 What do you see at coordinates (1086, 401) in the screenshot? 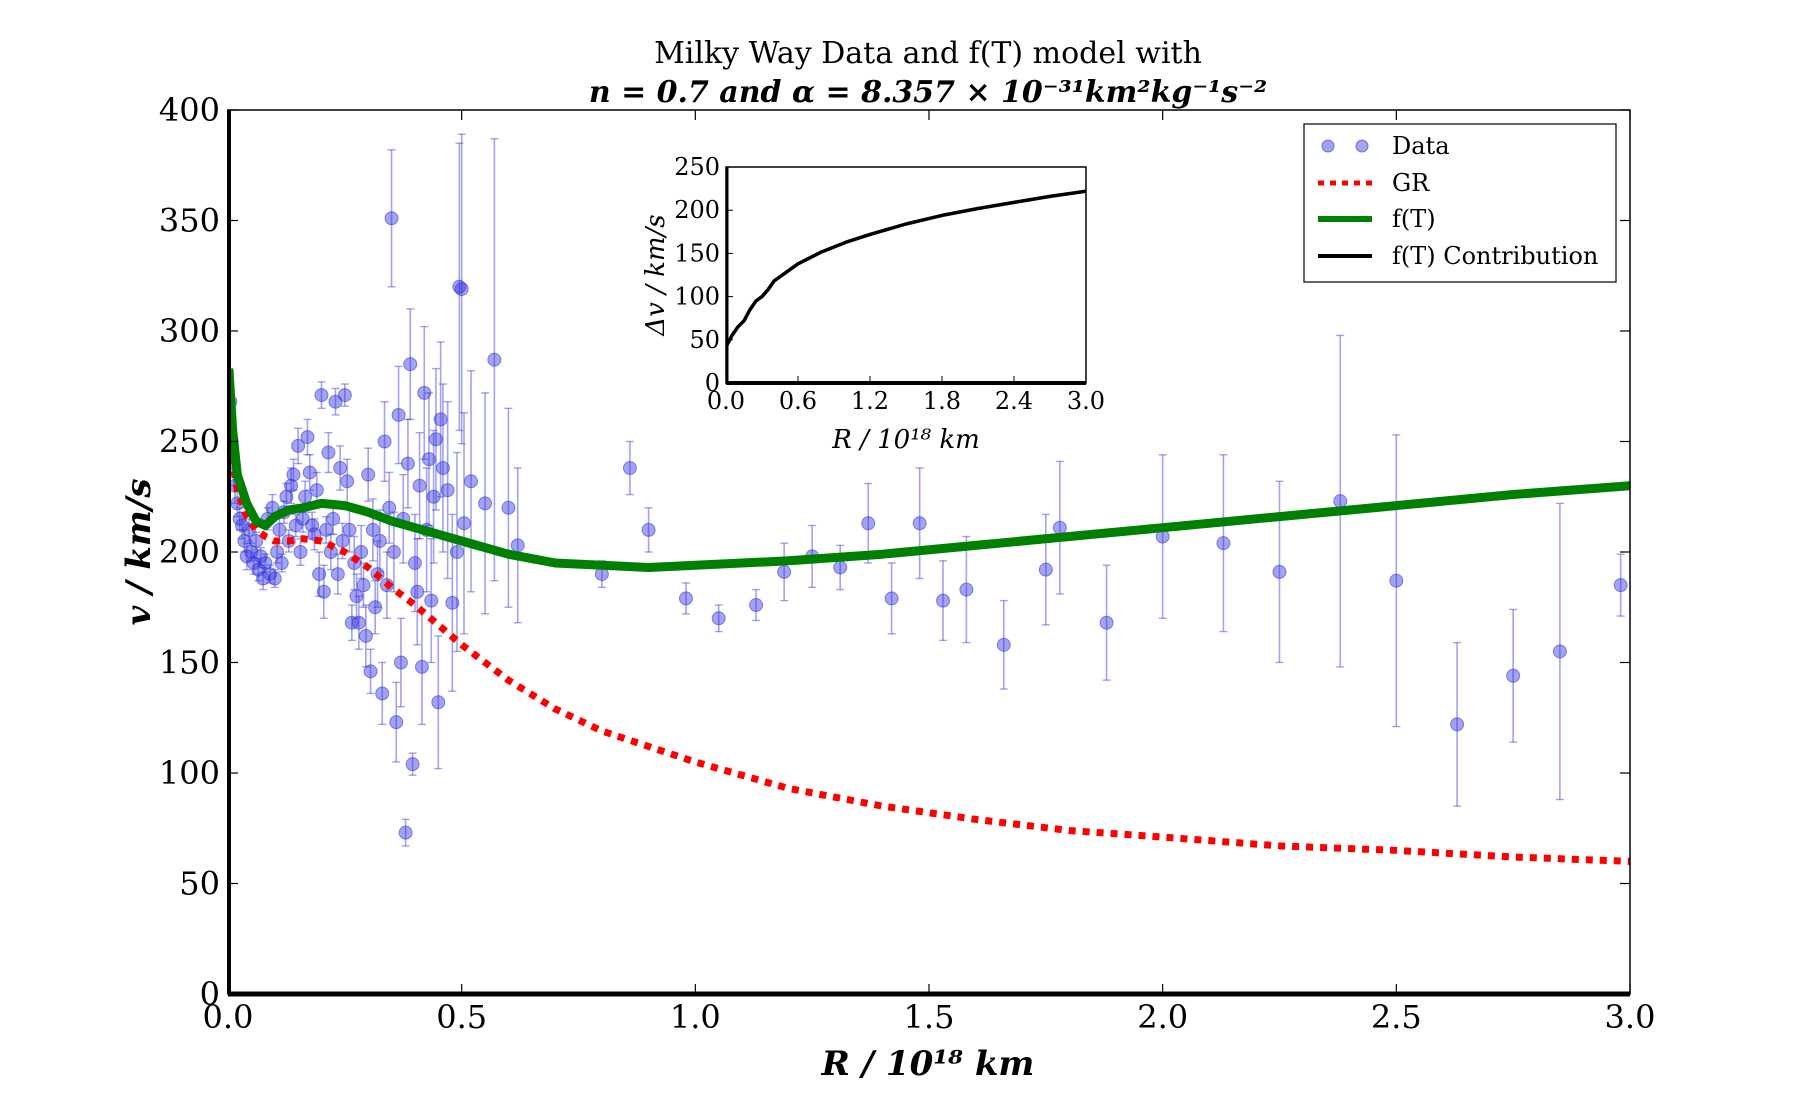
I see `inset-x-tick-label: 3.0` at bounding box center [1086, 401].